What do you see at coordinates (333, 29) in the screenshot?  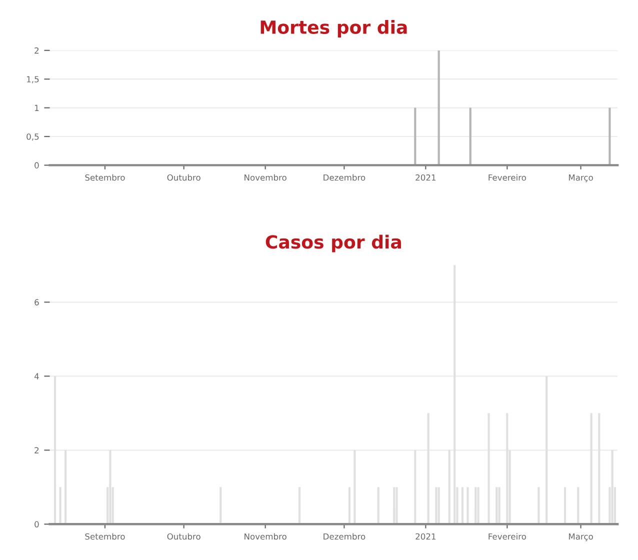 I see `chart-title: Mortes por dia` at bounding box center [333, 29].